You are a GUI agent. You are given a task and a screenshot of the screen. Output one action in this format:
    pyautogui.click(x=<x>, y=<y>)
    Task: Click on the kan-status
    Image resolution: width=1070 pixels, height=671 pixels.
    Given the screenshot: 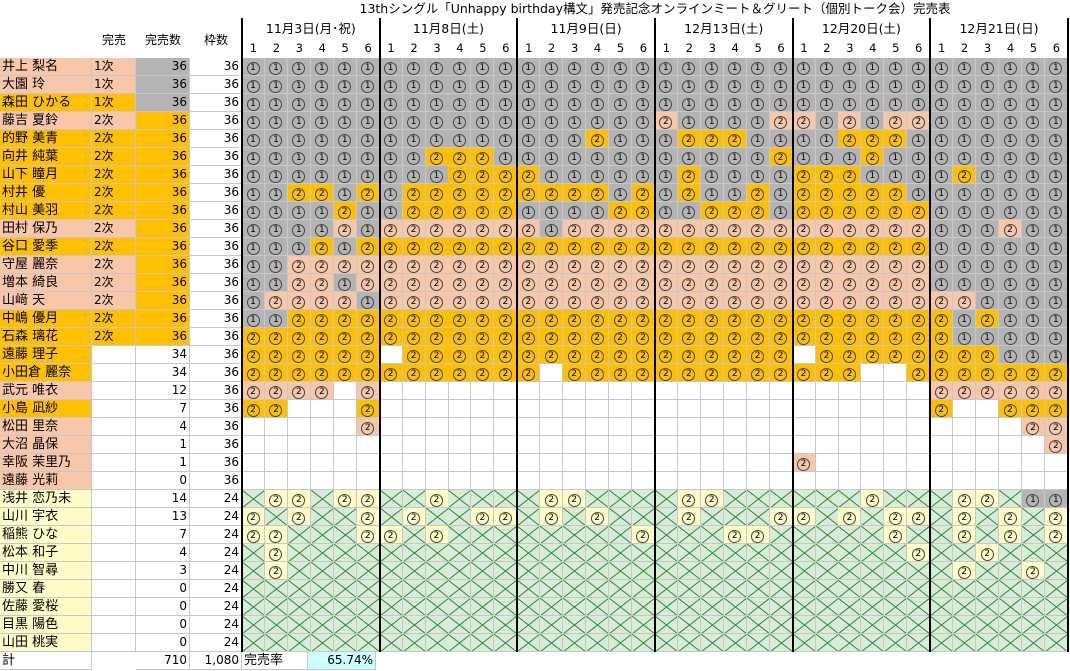 What is the action you would take?
    pyautogui.click(x=114, y=535)
    